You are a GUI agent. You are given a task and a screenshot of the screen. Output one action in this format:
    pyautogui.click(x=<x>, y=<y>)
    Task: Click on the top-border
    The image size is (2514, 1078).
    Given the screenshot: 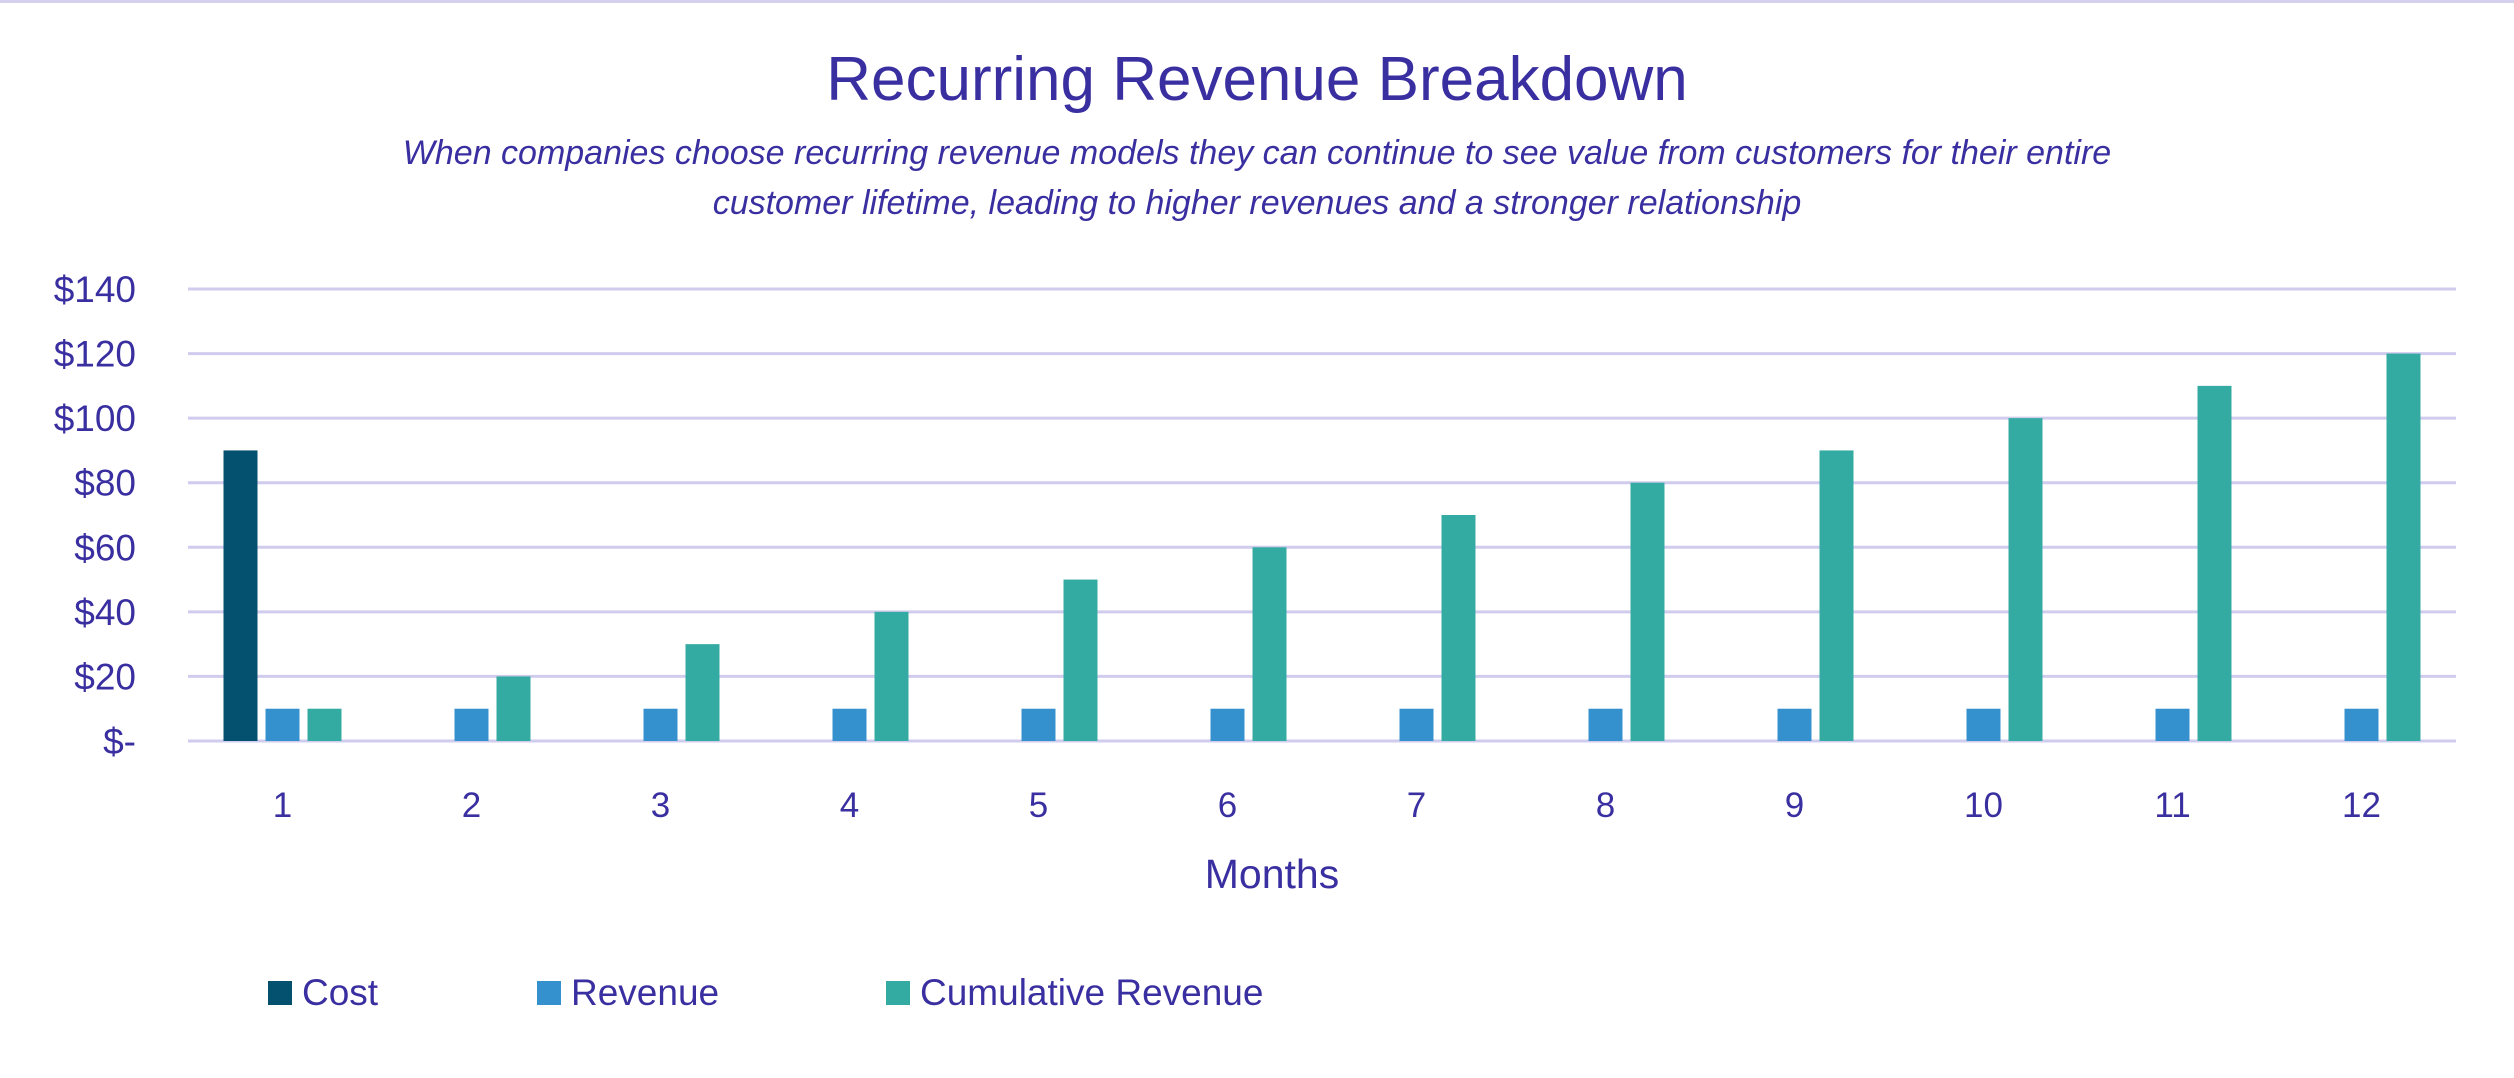 What is the action you would take?
    pyautogui.click(x=1257, y=1)
    